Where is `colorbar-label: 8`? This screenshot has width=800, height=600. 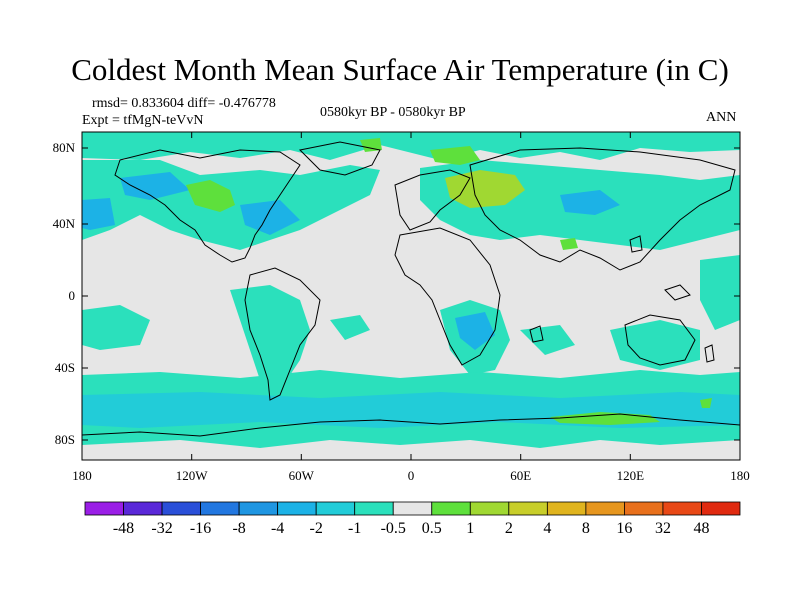 colorbar-label: 8 is located at coordinates (585, 528).